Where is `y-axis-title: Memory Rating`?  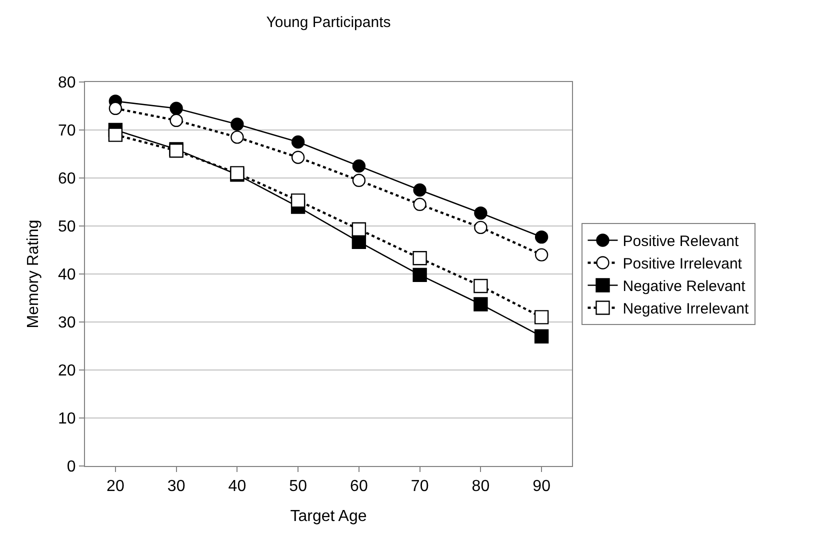
y-axis-title: Memory Rating is located at coordinates (33, 274).